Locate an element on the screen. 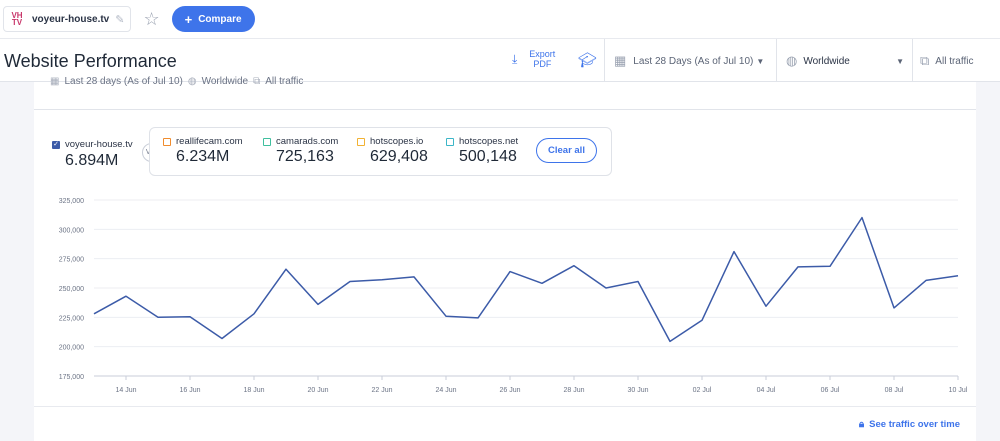 The width and height of the screenshot is (1000, 441). x-tick-label: 22 Jun is located at coordinates (381, 390).